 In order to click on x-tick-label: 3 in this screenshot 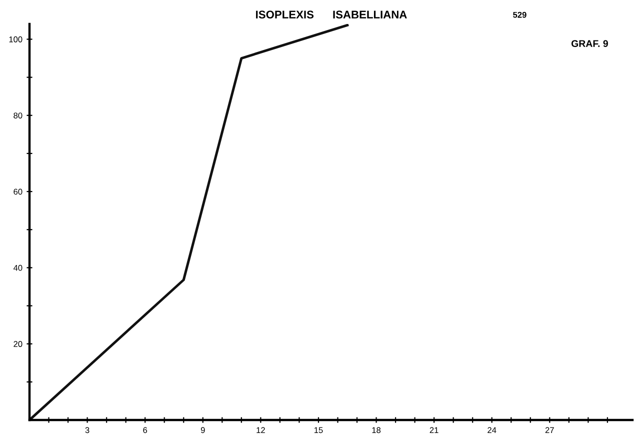, I will do `click(87, 430)`.